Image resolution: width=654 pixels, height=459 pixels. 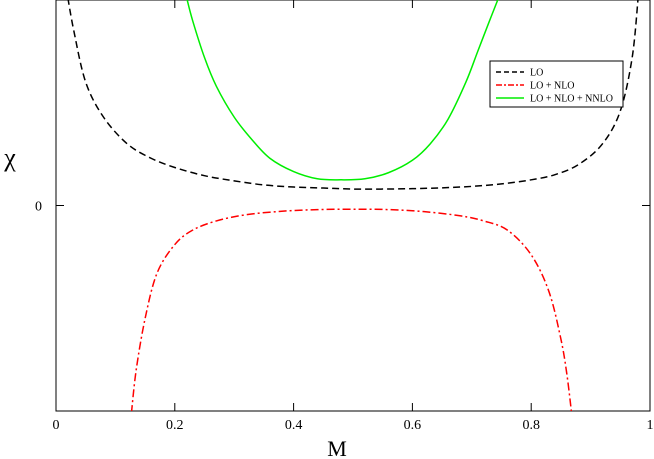 What do you see at coordinates (56, 425) in the screenshot?
I see `x-tick-label: 0` at bounding box center [56, 425].